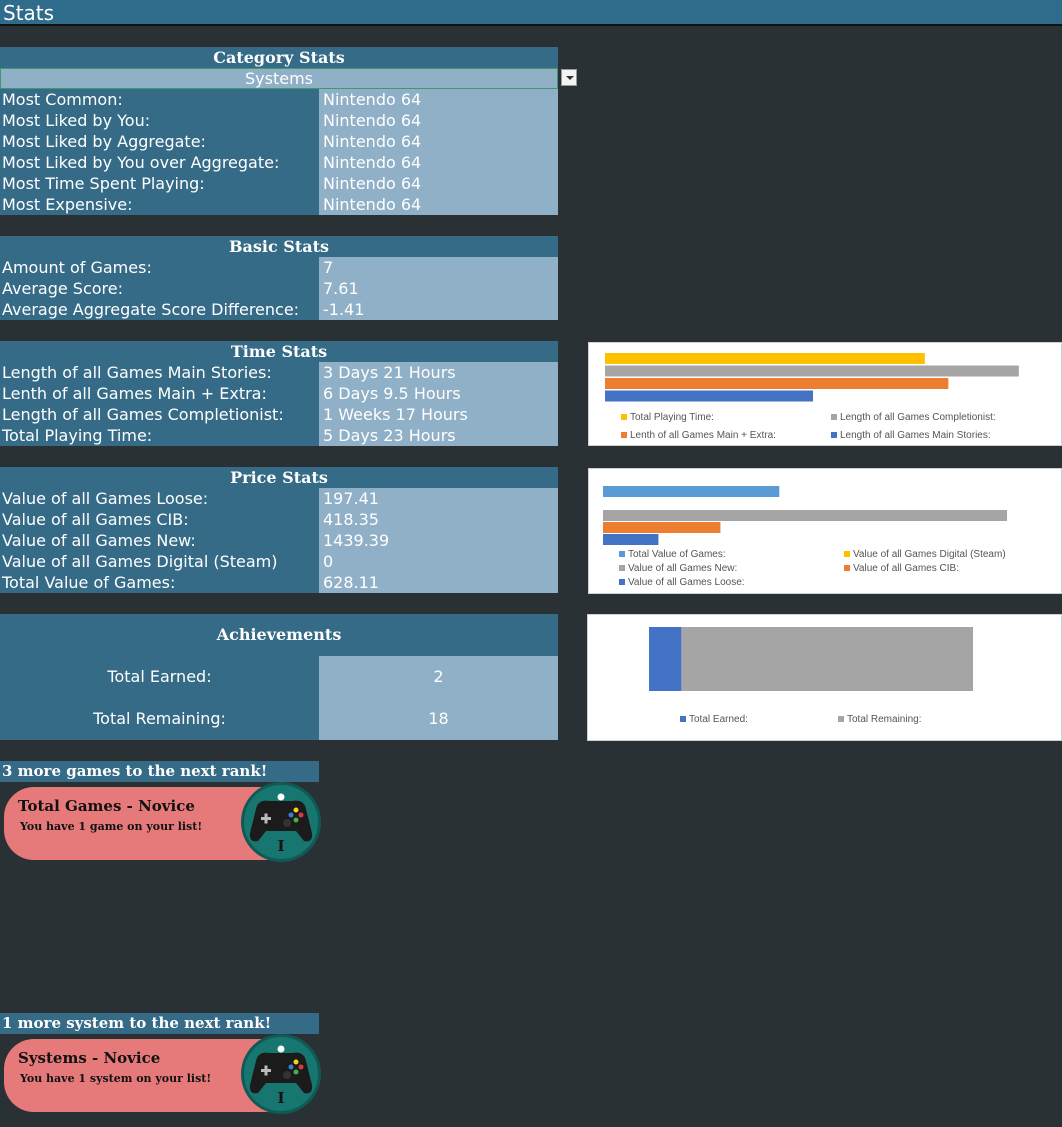 This screenshot has height=1127, width=1062. I want to click on category-select: Systems, so click(288, 78).